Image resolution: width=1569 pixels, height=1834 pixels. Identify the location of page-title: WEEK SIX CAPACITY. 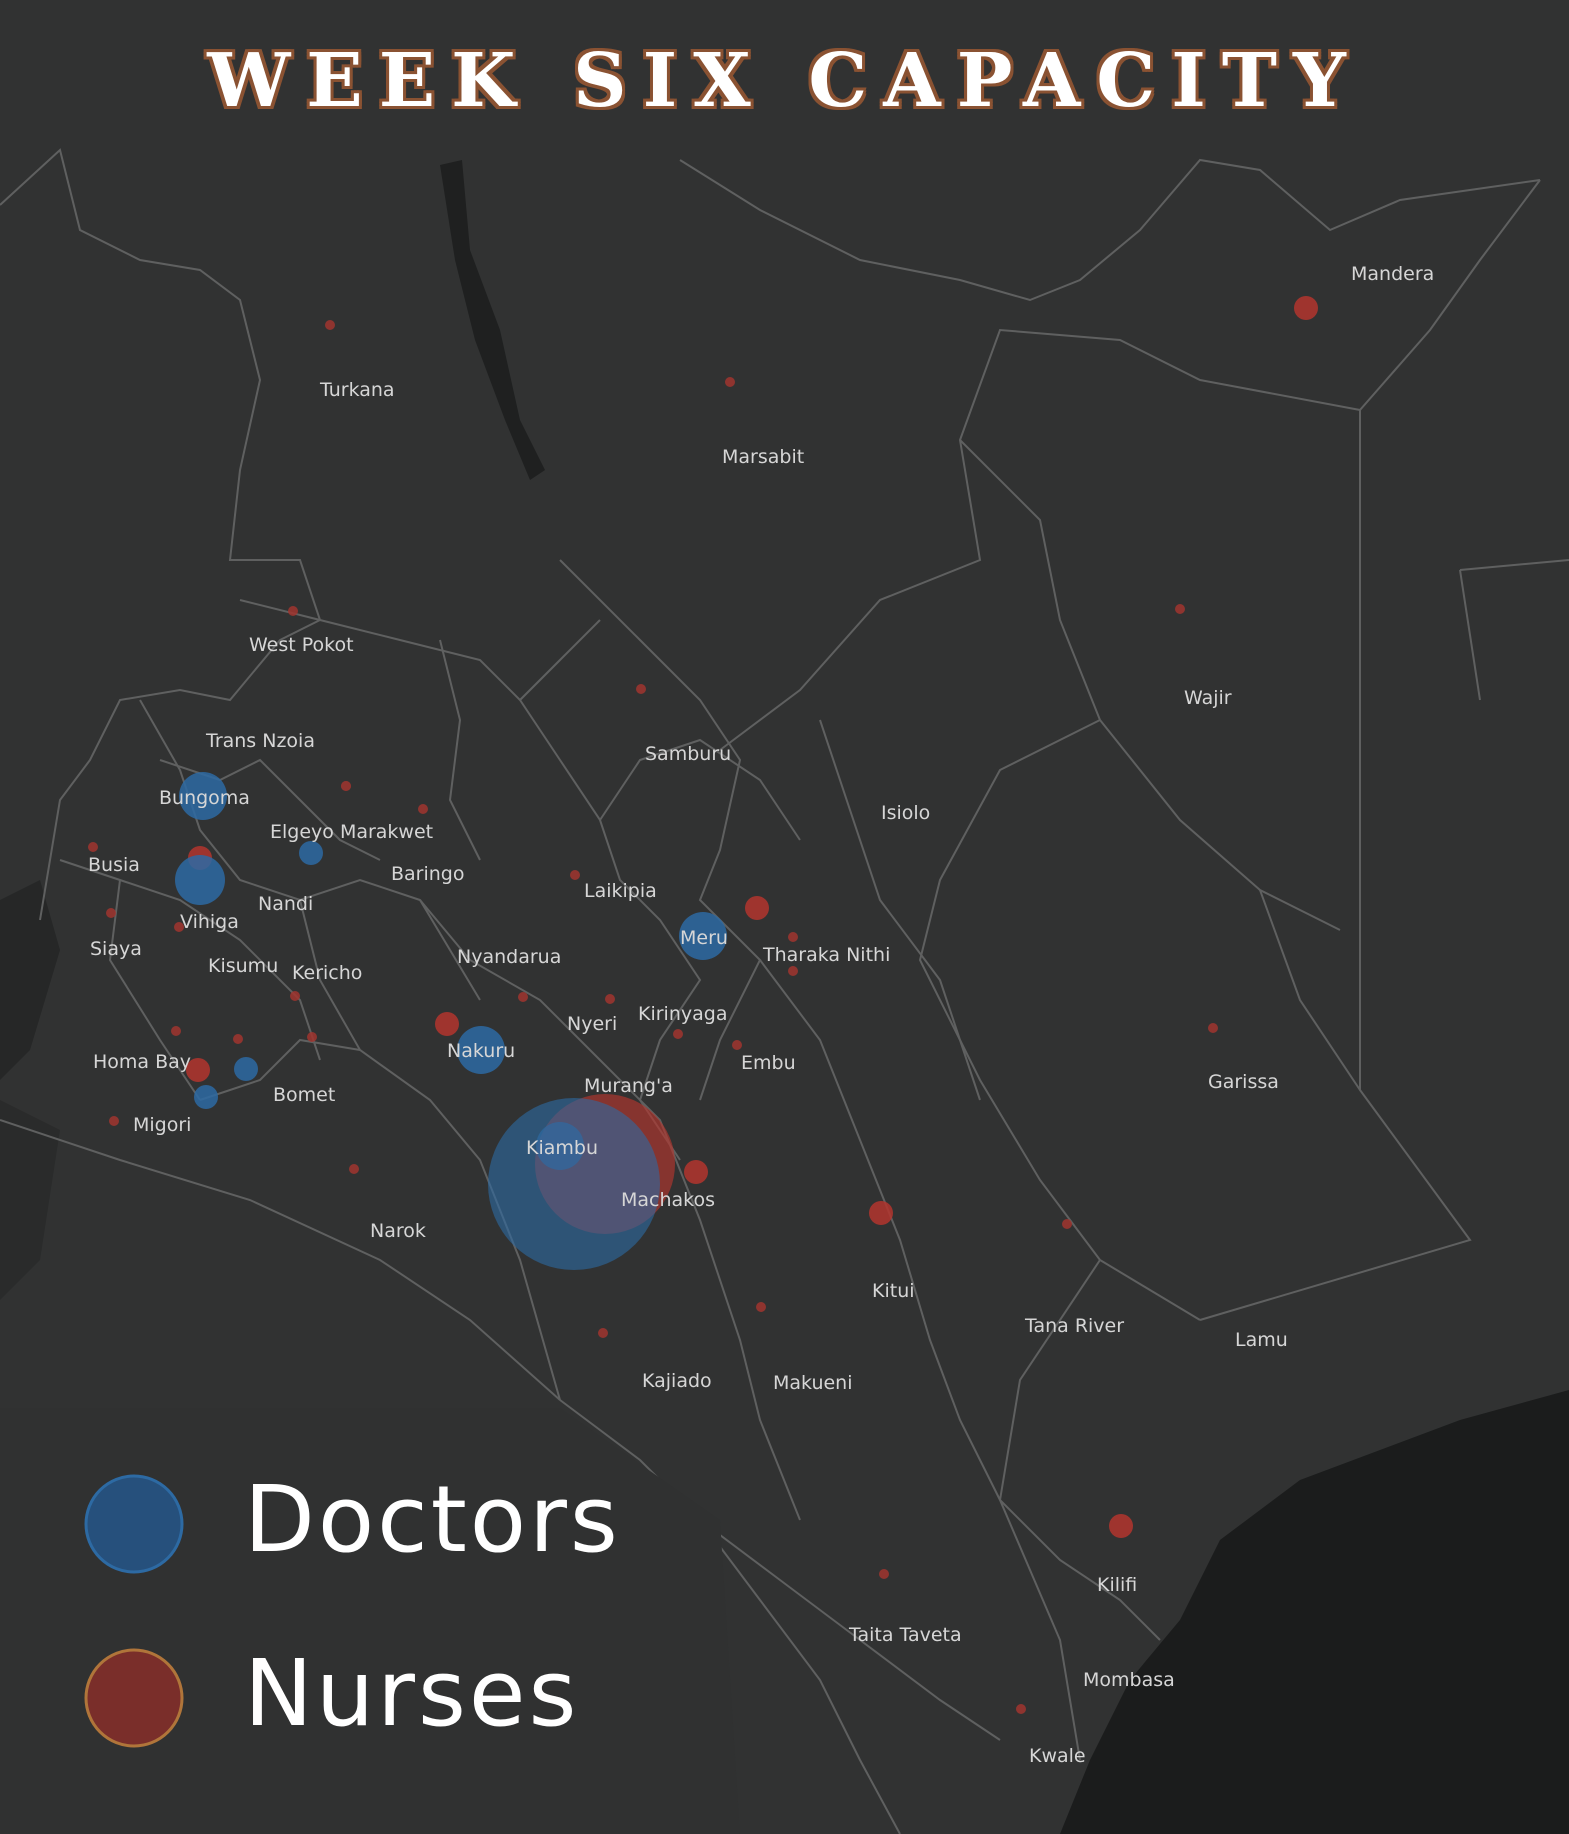
(784, 81).